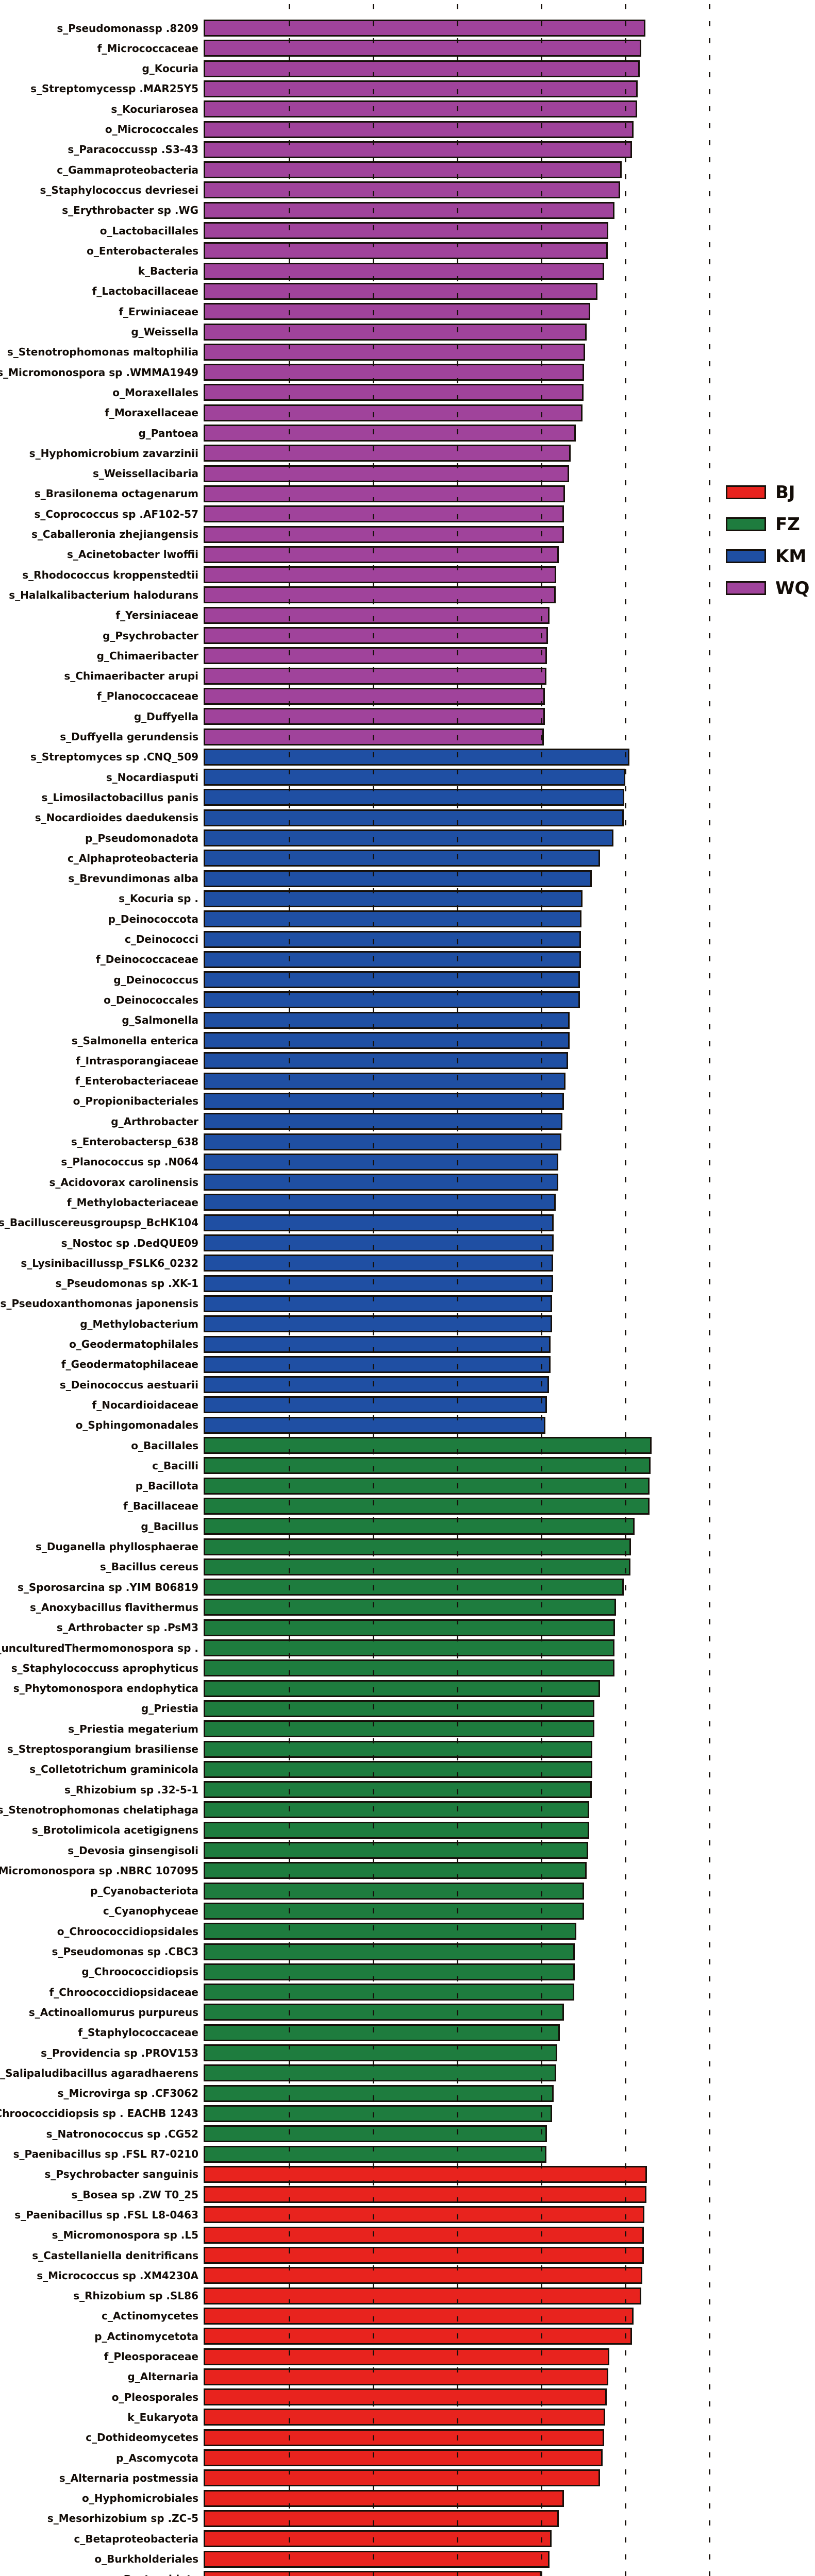 The height and width of the screenshot is (2576, 815). What do you see at coordinates (158, 898) in the screenshot?
I see `taxon-label: s_Kocuria sp .` at bounding box center [158, 898].